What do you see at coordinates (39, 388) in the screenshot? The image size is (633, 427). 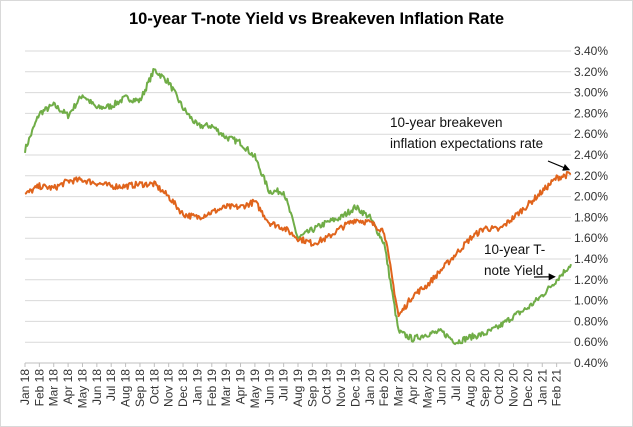 I see `x-tick-label: Feb 18` at bounding box center [39, 388].